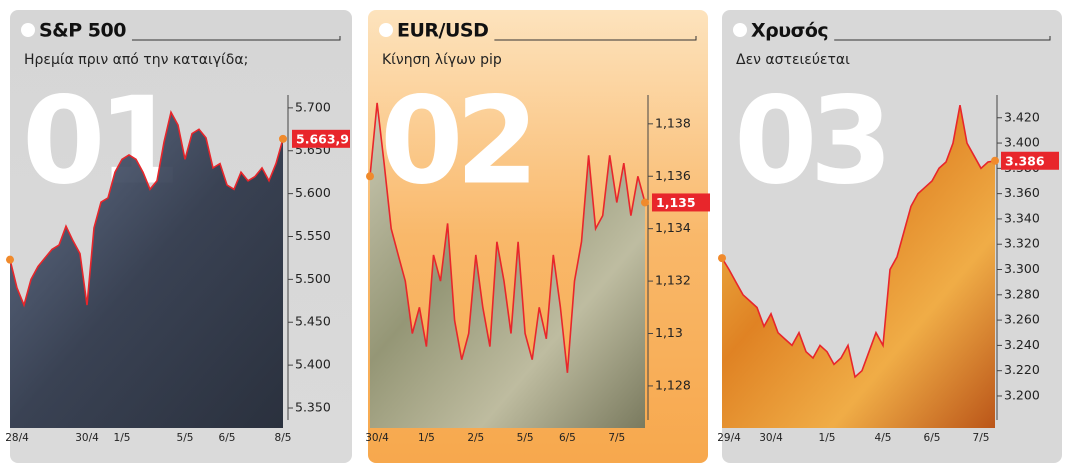 The width and height of the screenshot is (1069, 475). What do you see at coordinates (1022, 243) in the screenshot?
I see `y-tick-label: 3.320` at bounding box center [1022, 243].